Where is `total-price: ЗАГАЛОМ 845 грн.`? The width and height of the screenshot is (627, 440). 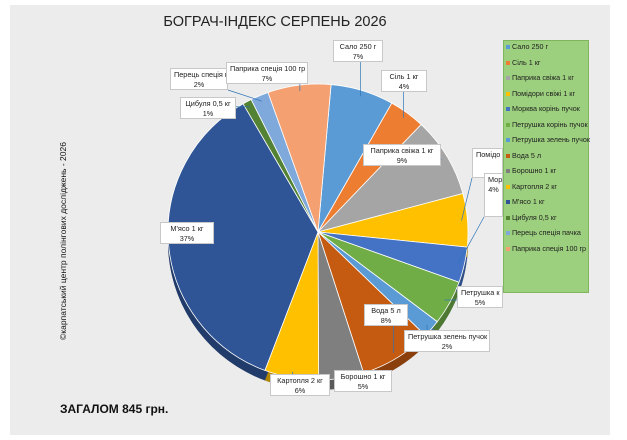 total-price: ЗАГАЛОМ 845 грн. is located at coordinates (114, 409).